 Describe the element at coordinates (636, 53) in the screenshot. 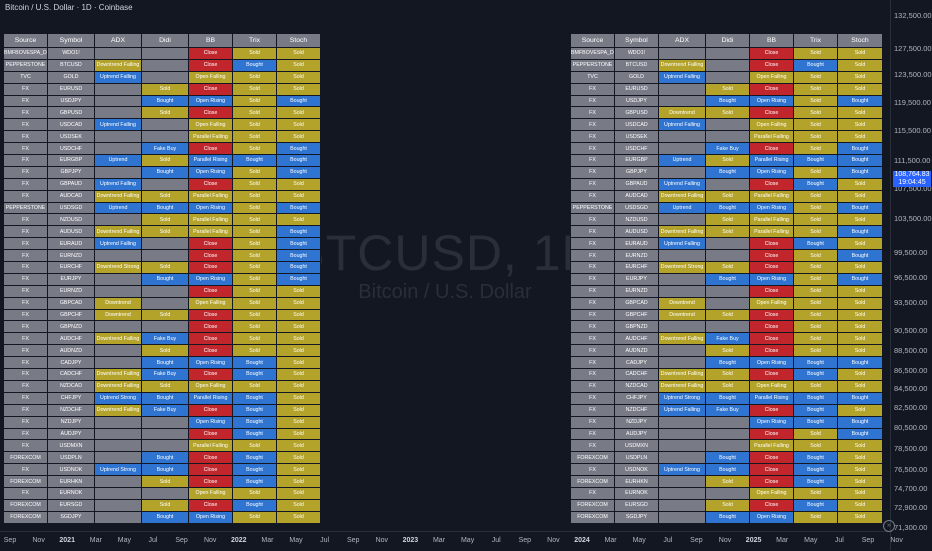

I see `symbol-cell: WDO1!` at that location.